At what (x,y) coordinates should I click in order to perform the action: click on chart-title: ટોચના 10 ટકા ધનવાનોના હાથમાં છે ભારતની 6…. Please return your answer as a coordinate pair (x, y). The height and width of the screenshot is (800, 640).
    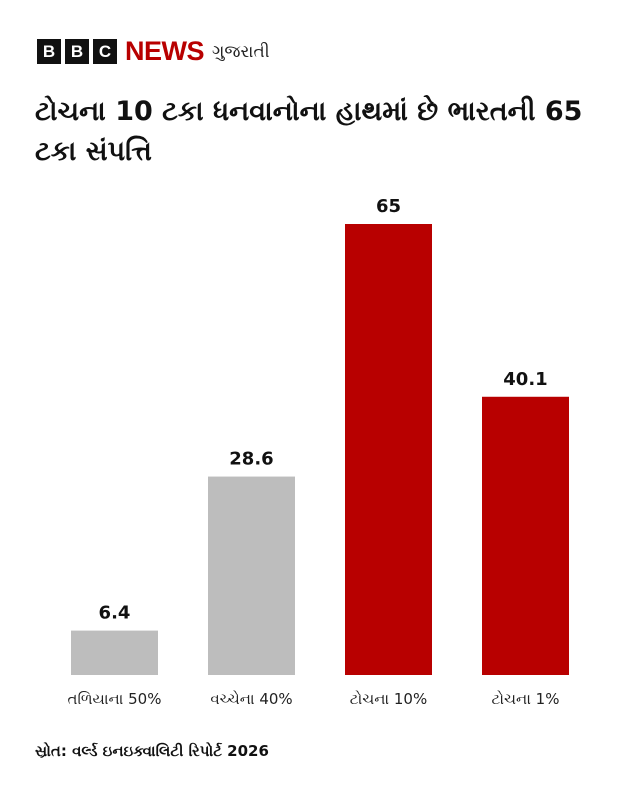
    Looking at the image, I should click on (309, 131).